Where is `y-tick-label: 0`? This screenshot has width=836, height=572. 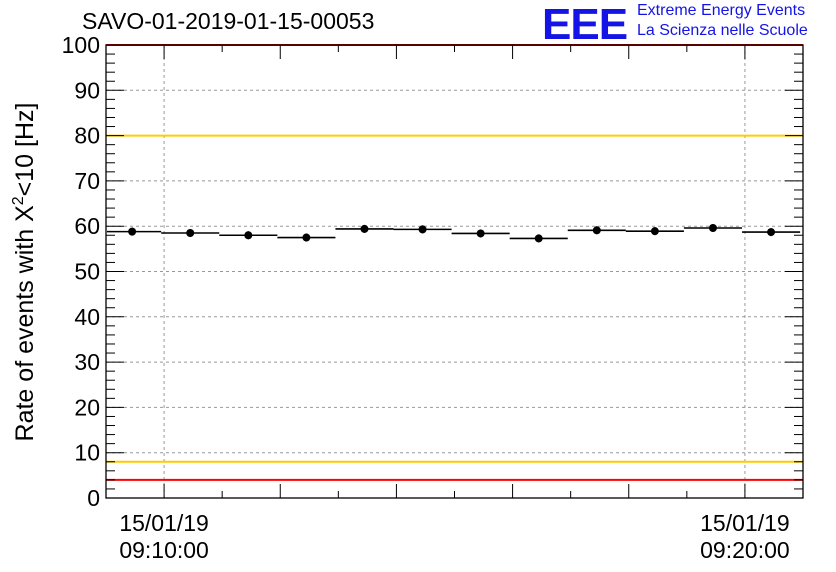 y-tick-label: 0 is located at coordinates (93, 498).